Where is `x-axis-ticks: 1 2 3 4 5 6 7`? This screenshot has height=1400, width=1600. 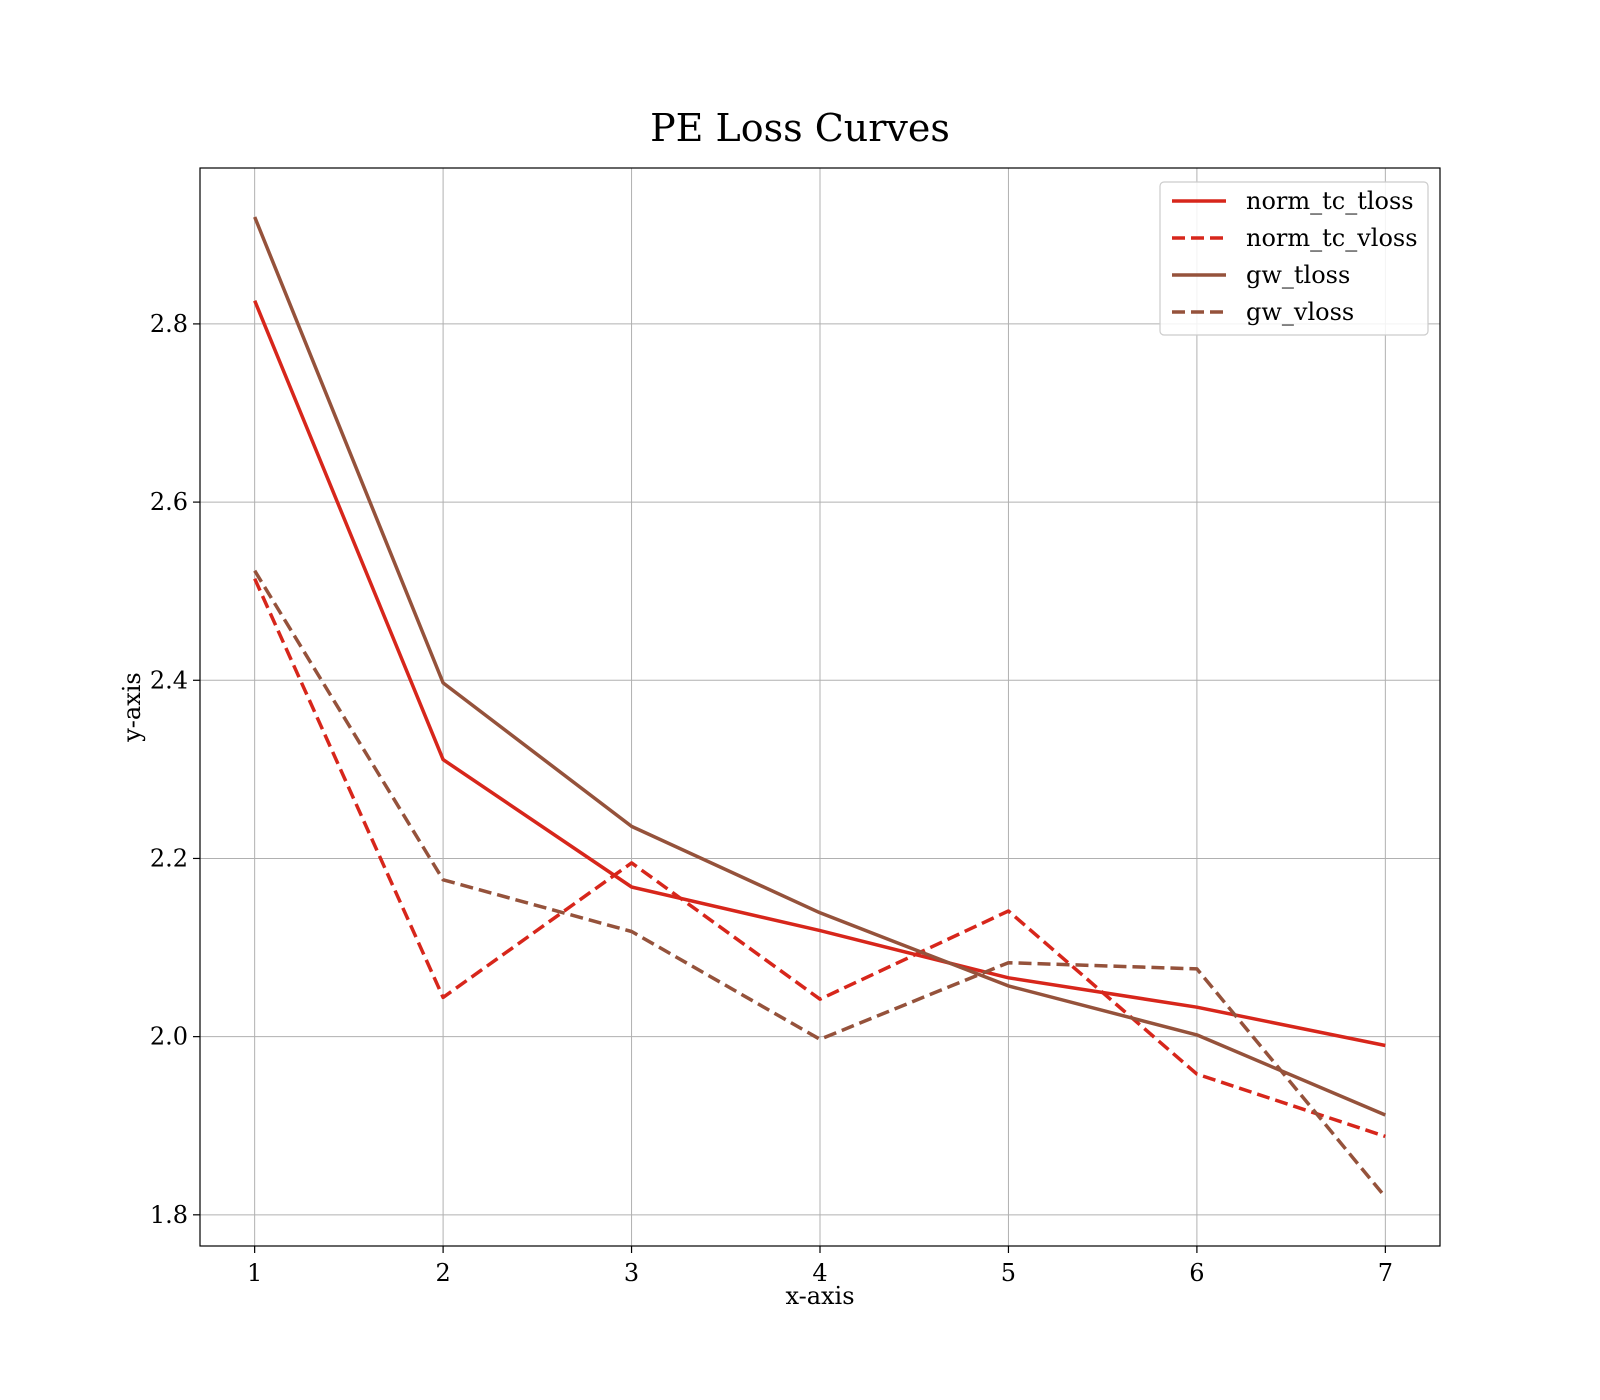 x-axis-ticks: 1 2 3 4 5 6 7 is located at coordinates (820, 1266).